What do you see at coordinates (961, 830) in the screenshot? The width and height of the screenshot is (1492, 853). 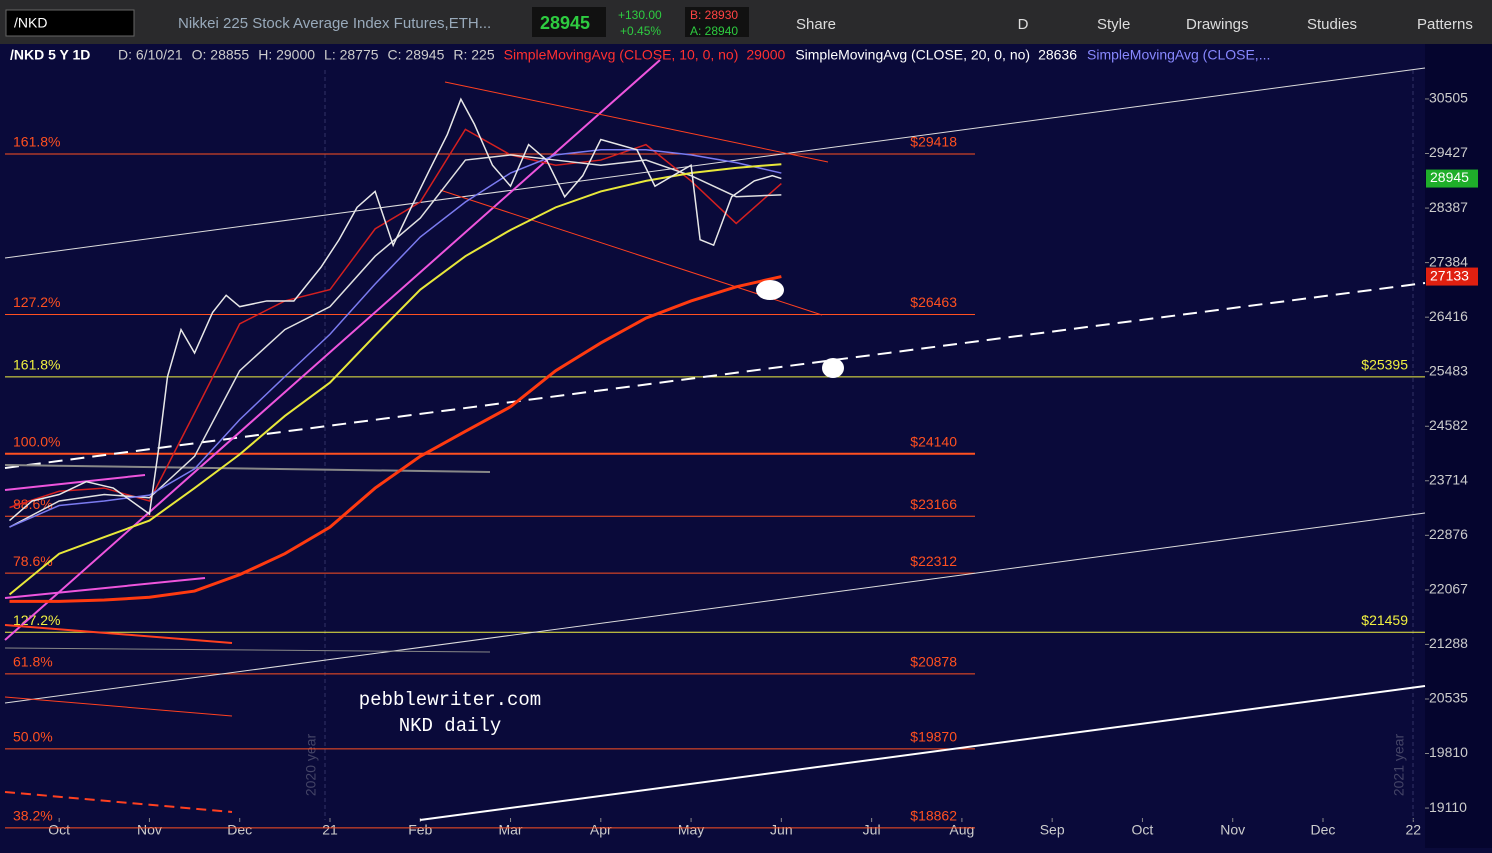 I see `x-tick-label: Aug` at bounding box center [961, 830].